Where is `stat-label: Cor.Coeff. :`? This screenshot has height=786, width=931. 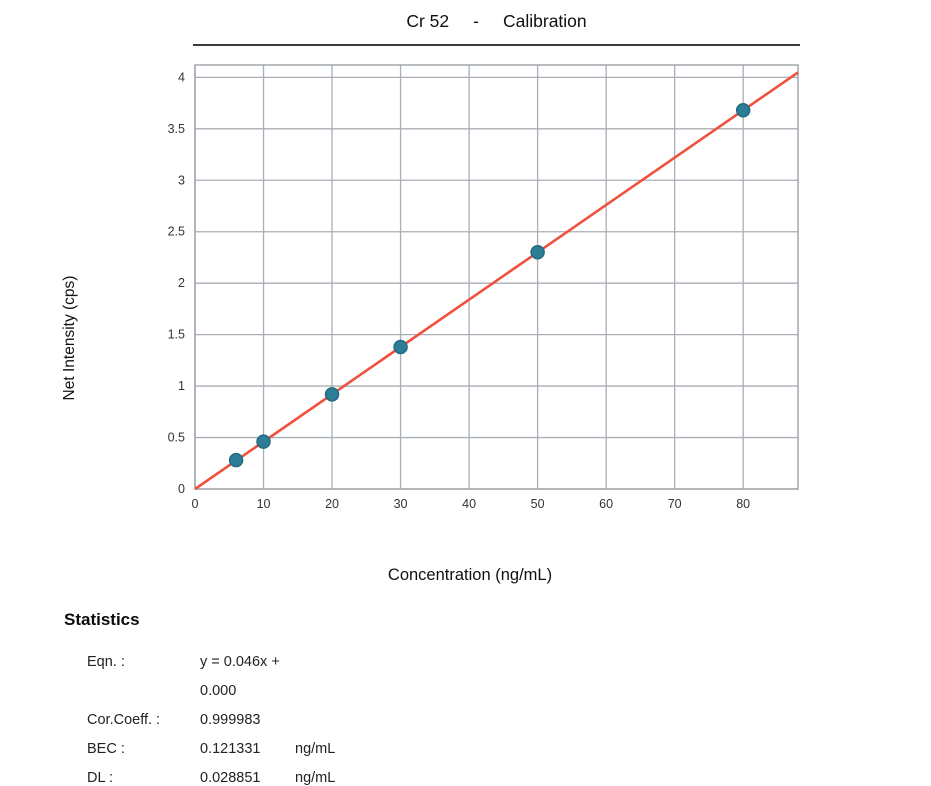 stat-label: Cor.Coeff. : is located at coordinates (124, 720).